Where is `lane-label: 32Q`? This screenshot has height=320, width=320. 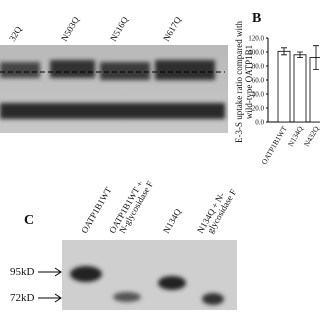 lane-label: 32Q is located at coordinates (15, 33).